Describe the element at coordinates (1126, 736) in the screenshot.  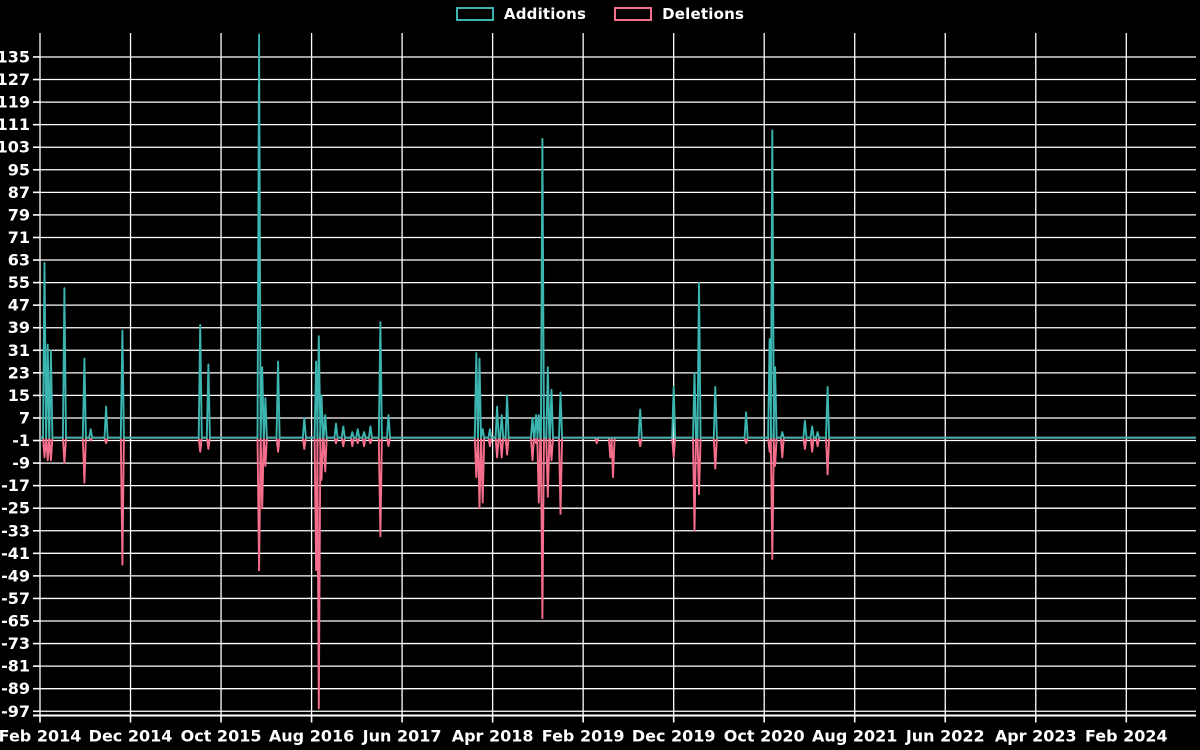
I see `x-tick-label: Feb 2024` at that location.